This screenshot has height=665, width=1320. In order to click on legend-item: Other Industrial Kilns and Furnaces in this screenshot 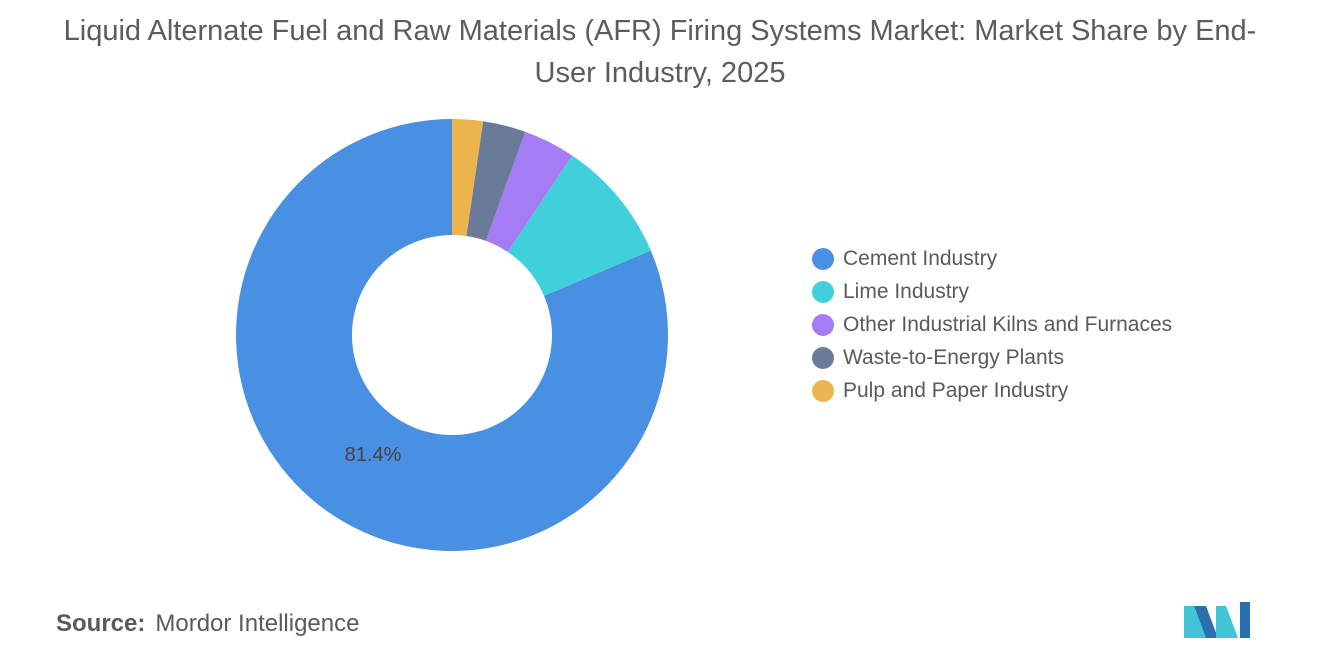, I will do `click(992, 324)`.